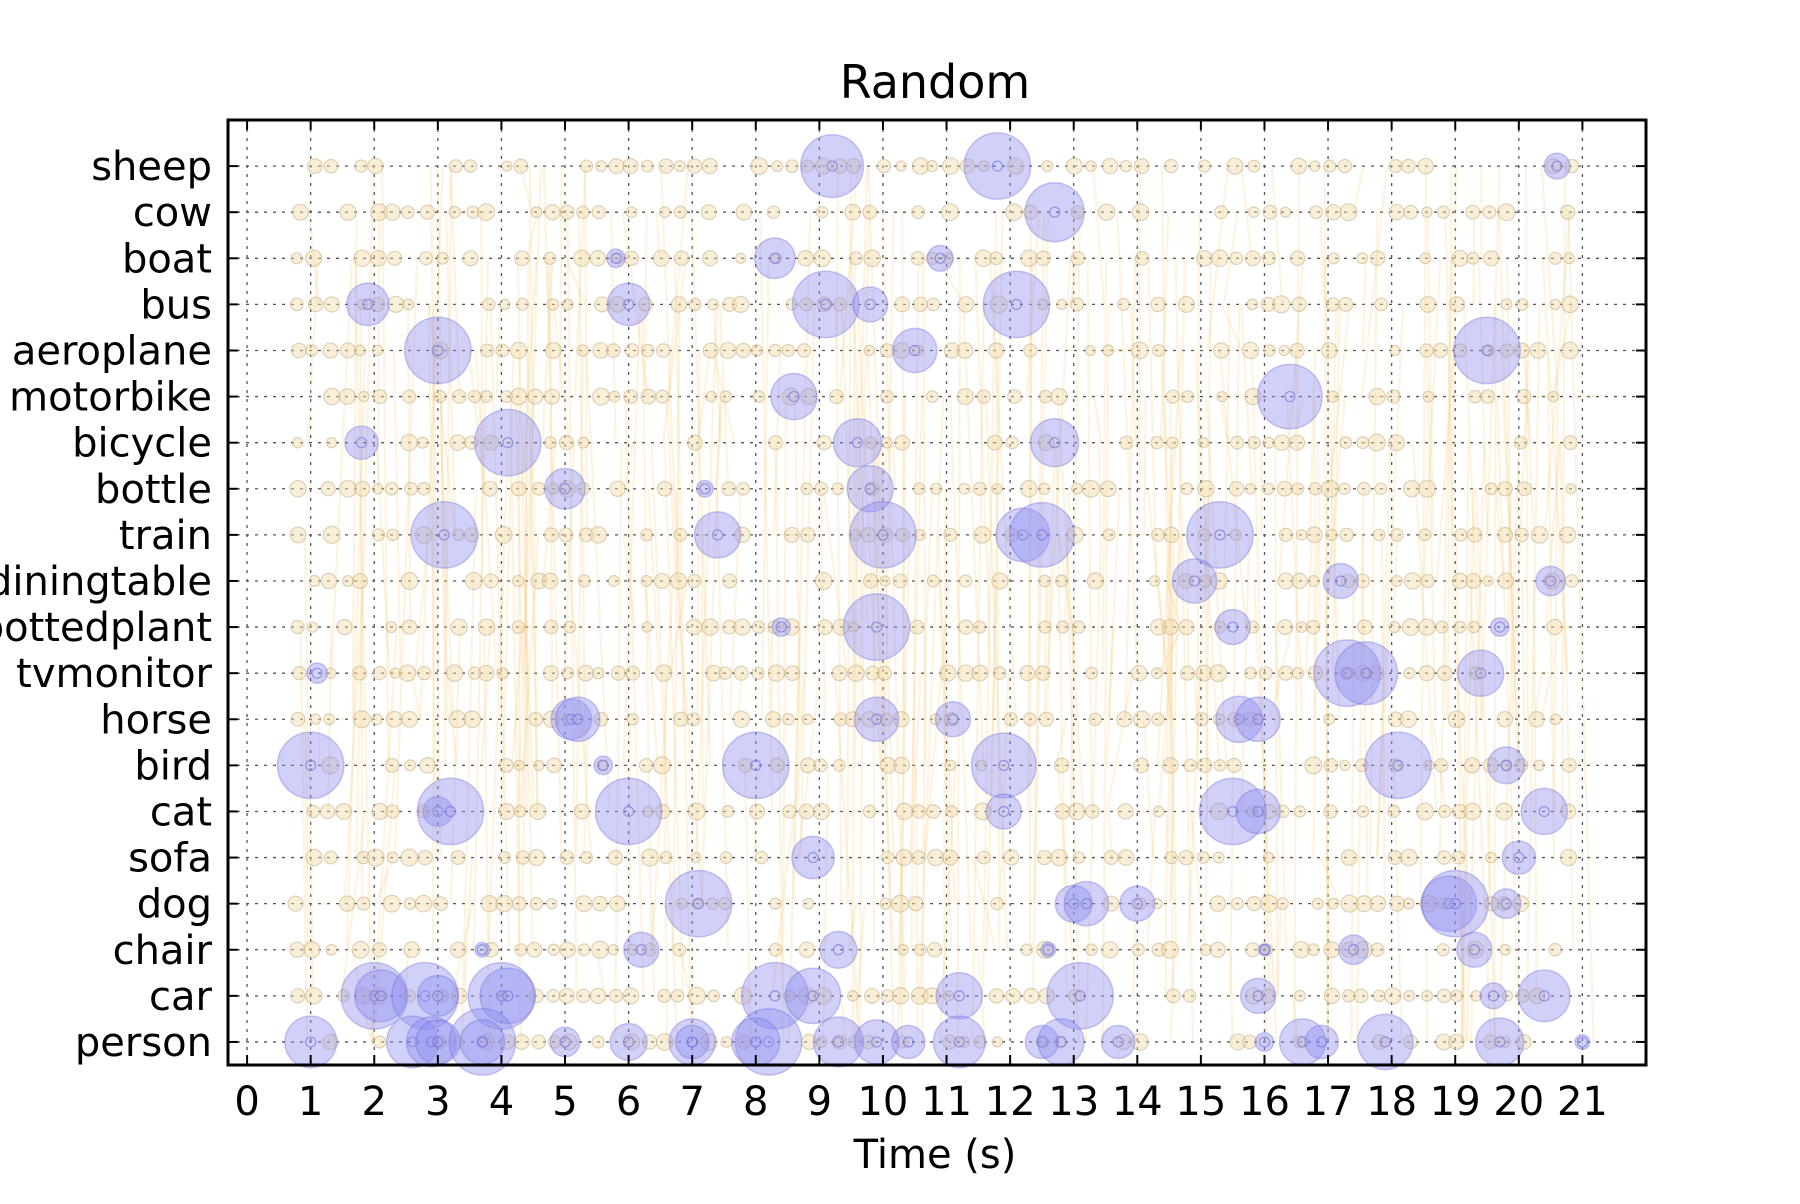 The height and width of the screenshot is (1204, 1800). What do you see at coordinates (1261, 489) in the screenshot?
I see `trace-line` at bounding box center [1261, 489].